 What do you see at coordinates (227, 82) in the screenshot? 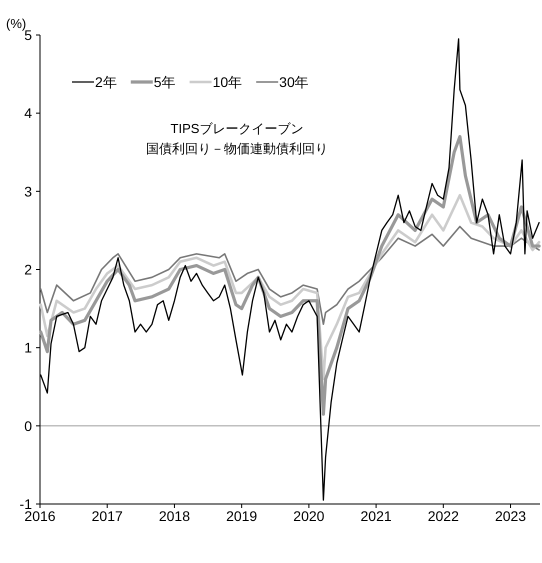
I see `legend-label: 10年` at bounding box center [227, 82].